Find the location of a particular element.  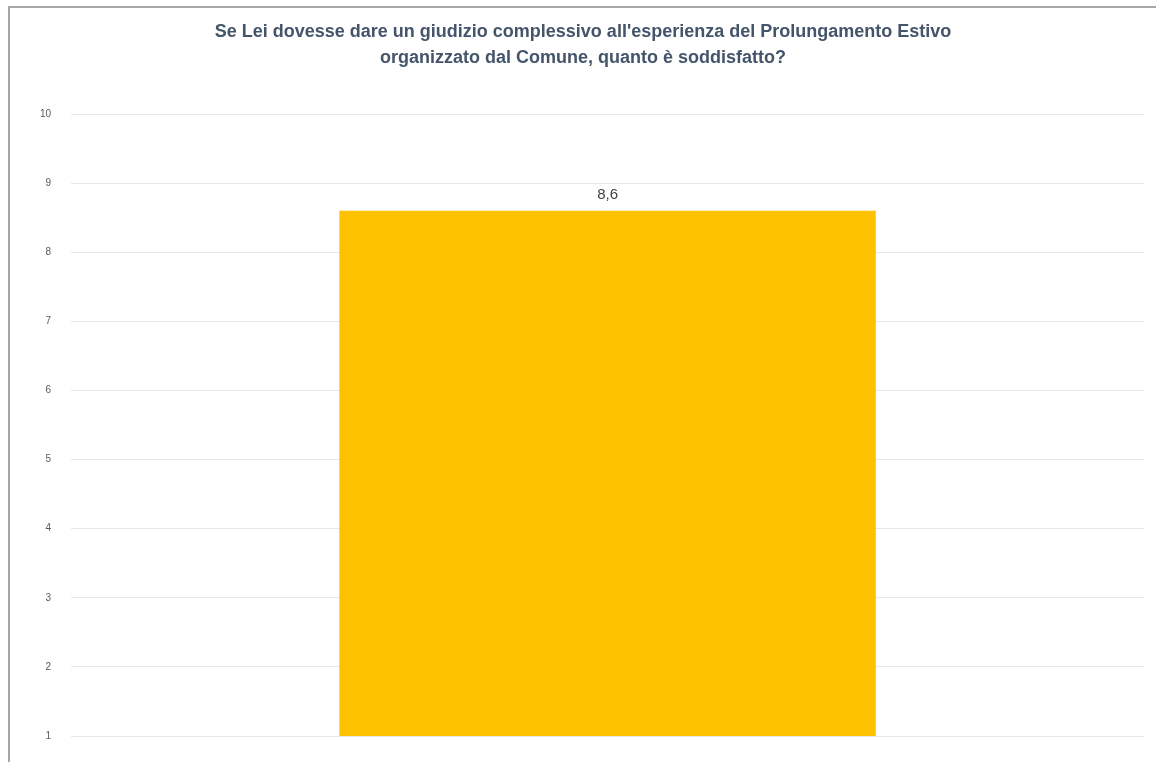

y-tick-label: 5 is located at coordinates (48, 459).